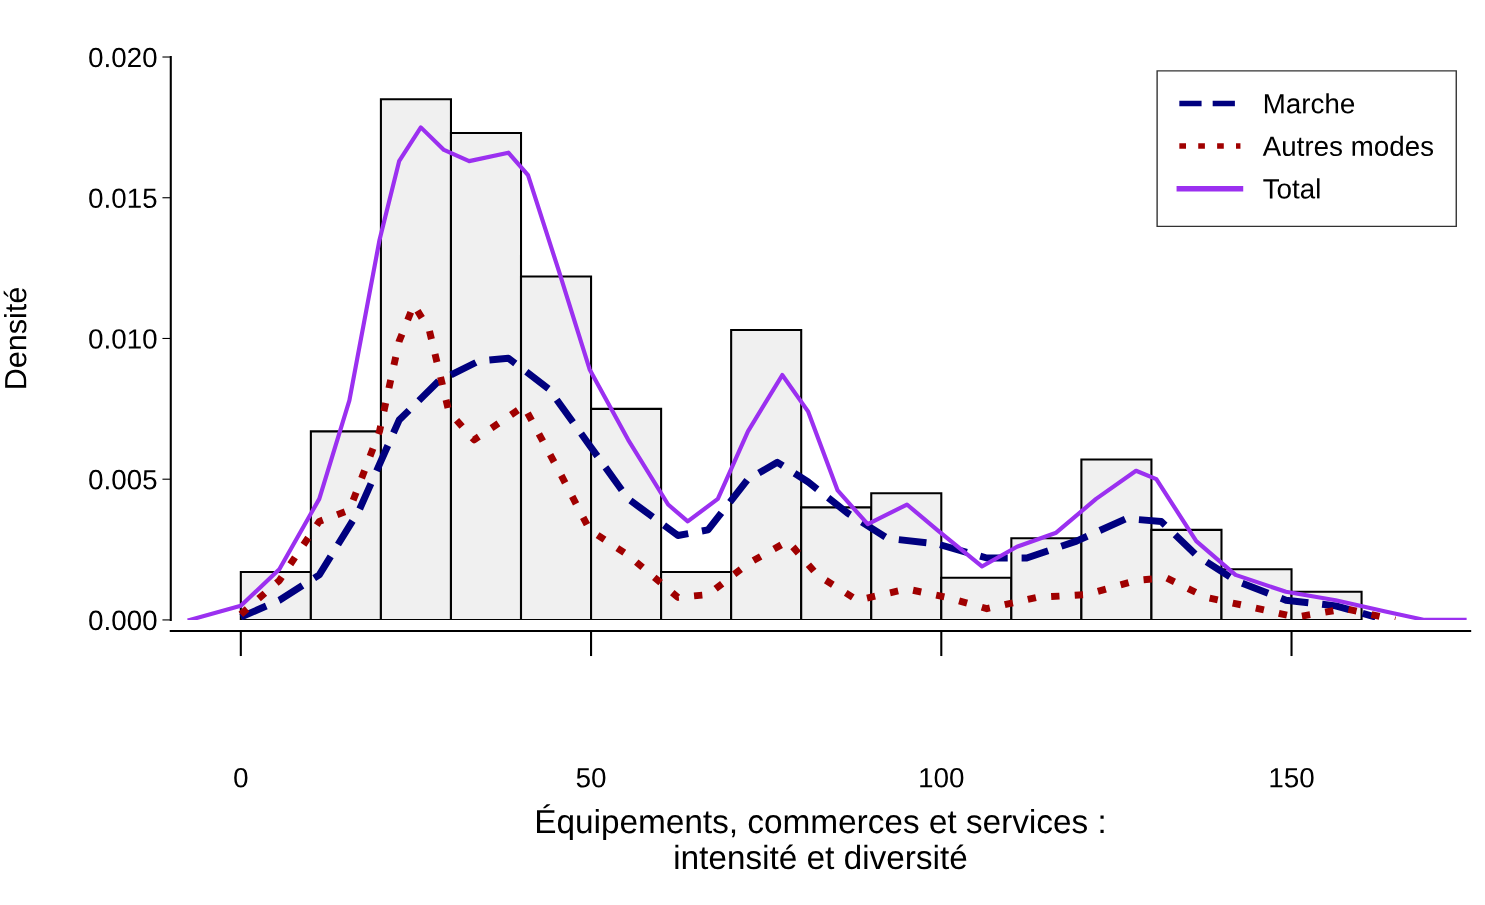 The height and width of the screenshot is (905, 1485). What do you see at coordinates (591, 777) in the screenshot?
I see `x-tick-label: 50` at bounding box center [591, 777].